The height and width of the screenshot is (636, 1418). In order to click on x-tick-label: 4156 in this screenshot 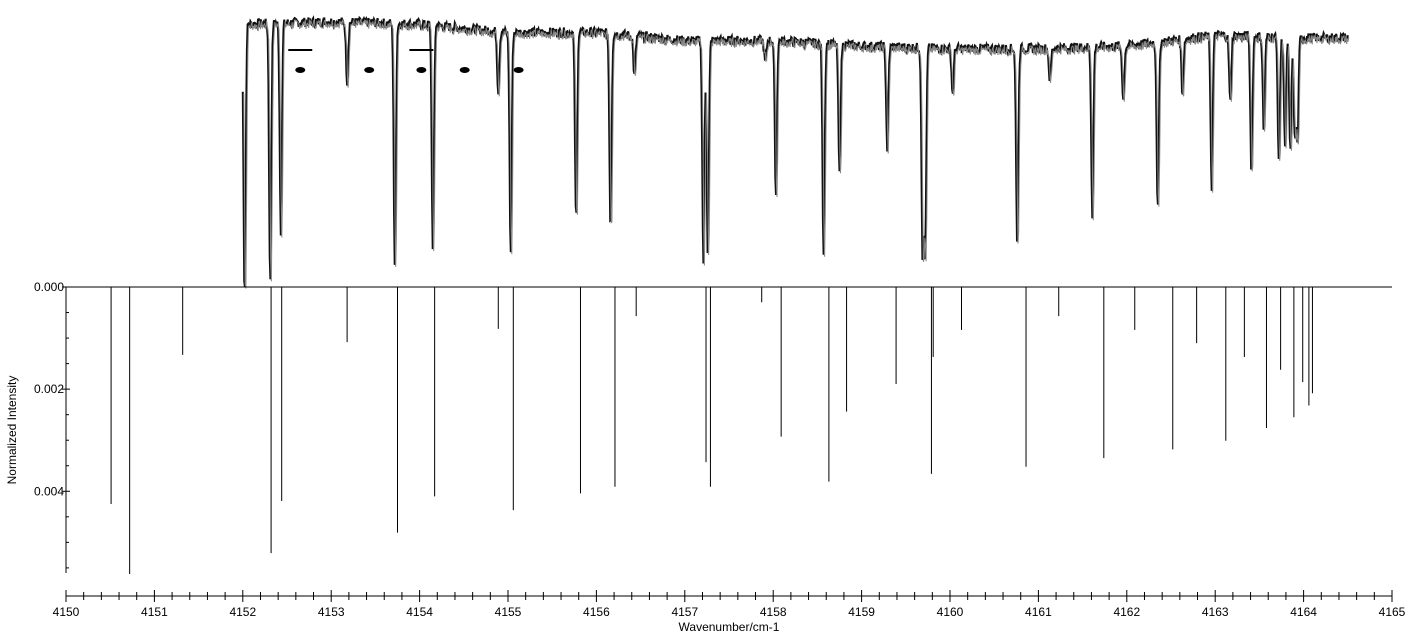, I will do `click(596, 612)`.